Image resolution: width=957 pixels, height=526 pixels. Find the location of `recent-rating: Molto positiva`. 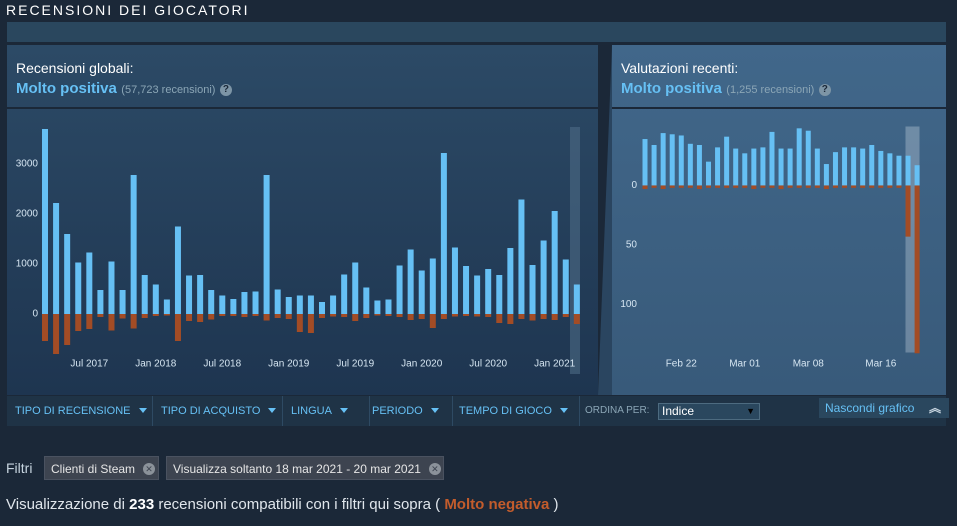

recent-rating: Molto positiva is located at coordinates (671, 88).